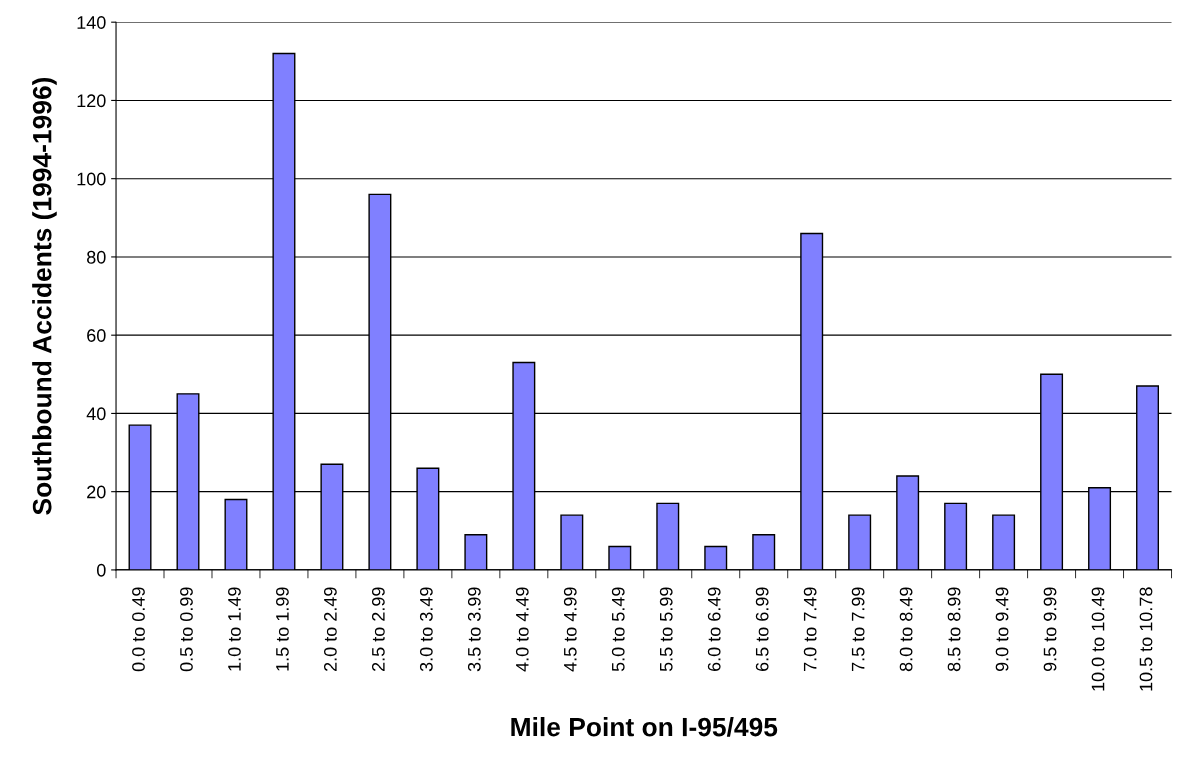 This screenshot has height=765, width=1178. What do you see at coordinates (330, 629) in the screenshot?
I see `x-tick-label: 2.0 to 2.49` at bounding box center [330, 629].